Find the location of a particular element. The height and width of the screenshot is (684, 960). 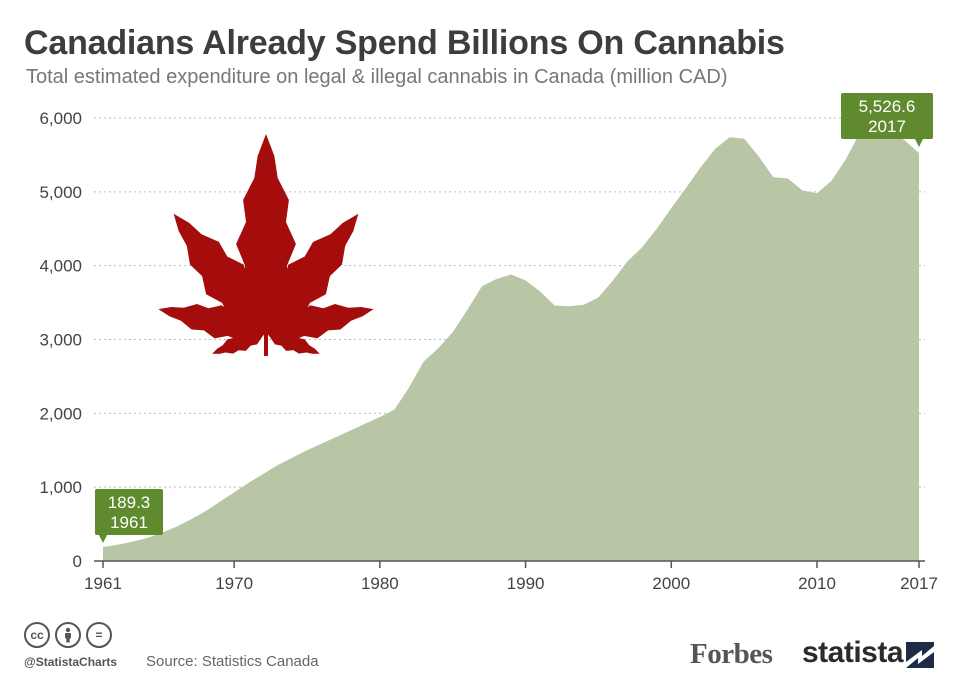

x-tick-label: 1980 is located at coordinates (380, 583).